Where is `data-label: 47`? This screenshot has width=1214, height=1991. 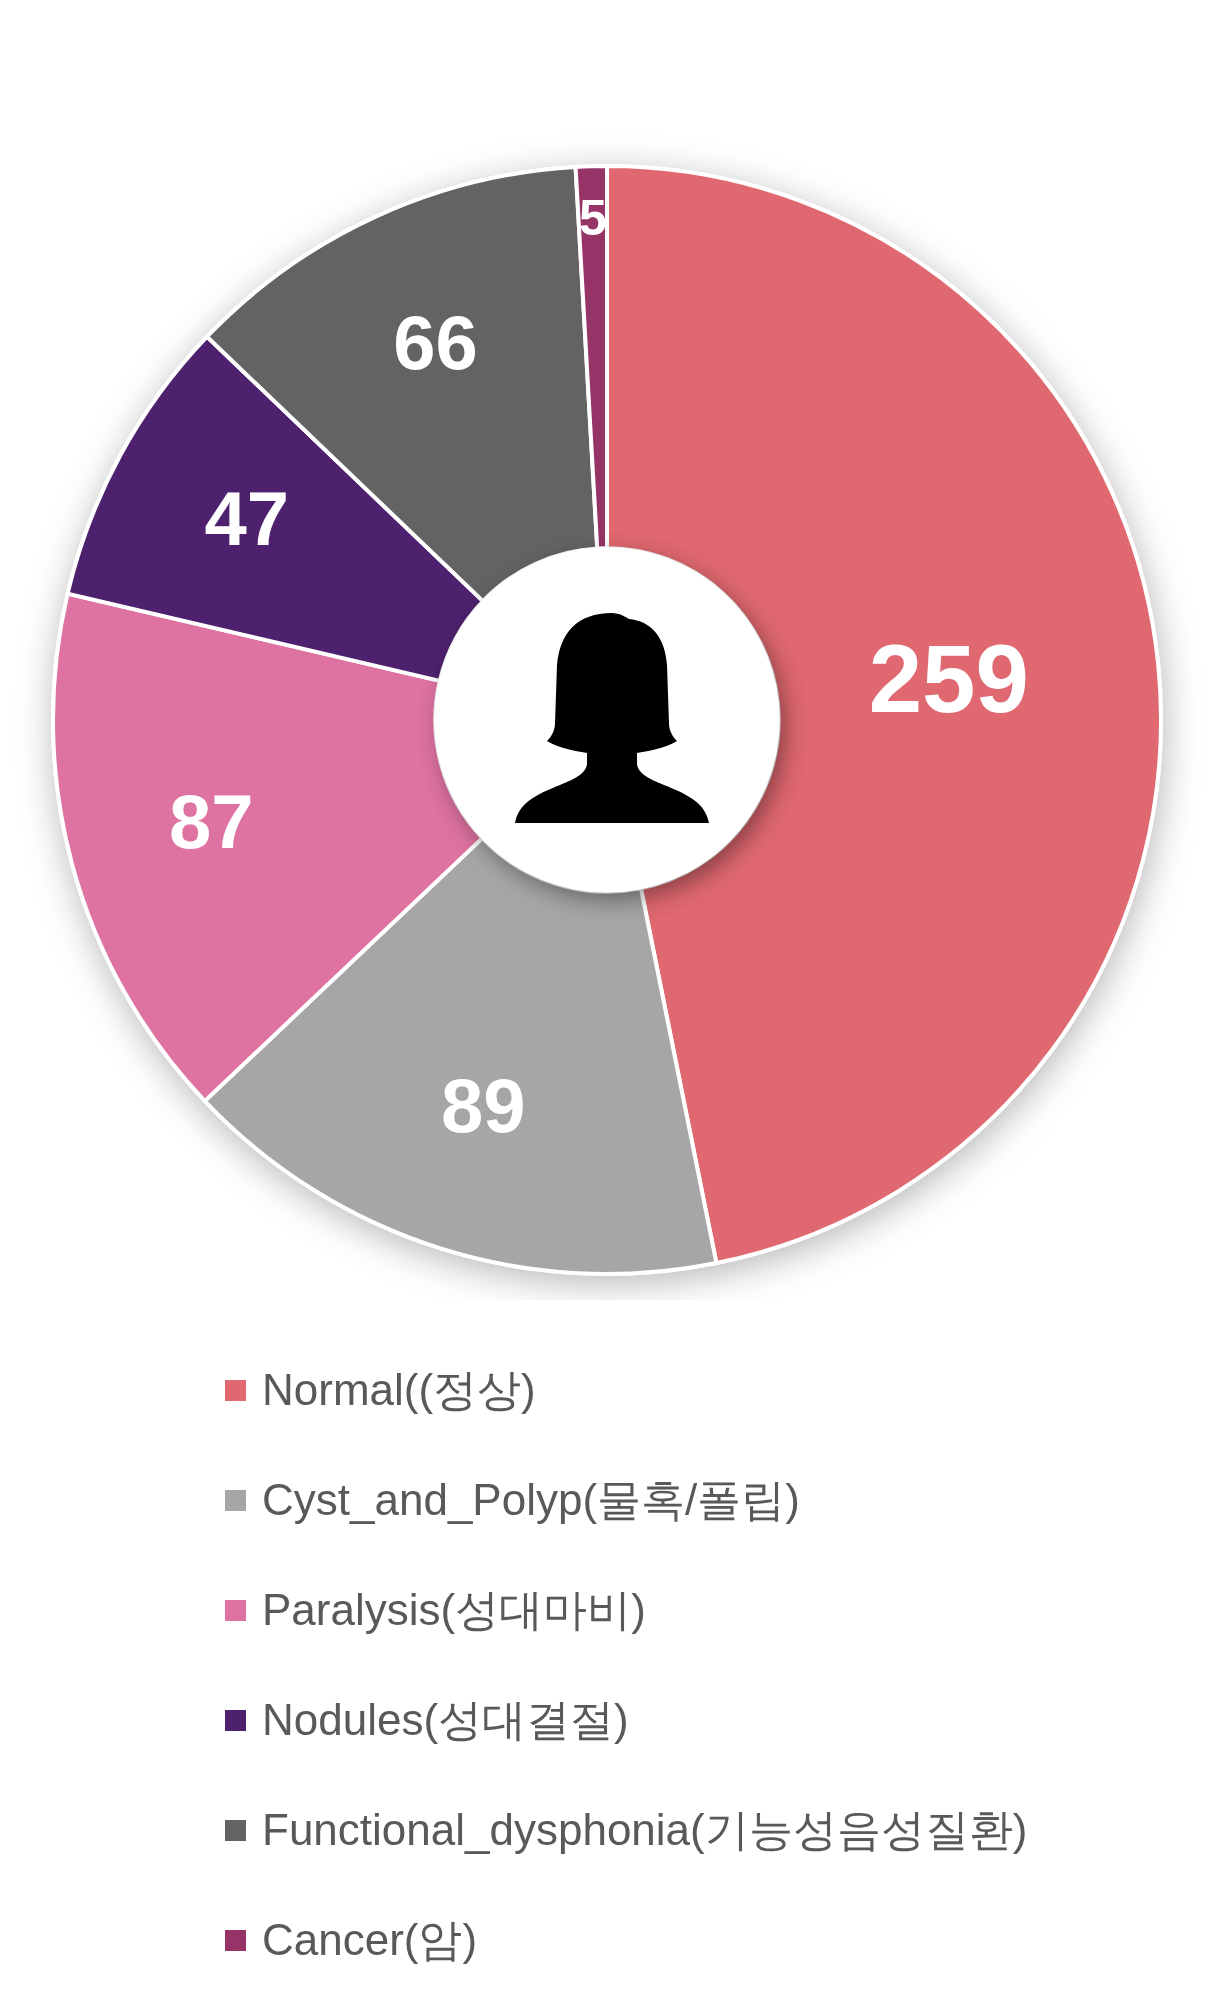 data-label: 47 is located at coordinates (246, 519).